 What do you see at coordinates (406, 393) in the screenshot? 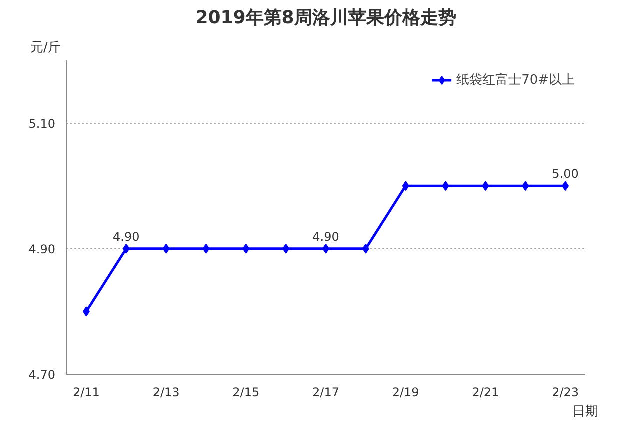
I see `x-tick-label: 2/19` at bounding box center [406, 393].